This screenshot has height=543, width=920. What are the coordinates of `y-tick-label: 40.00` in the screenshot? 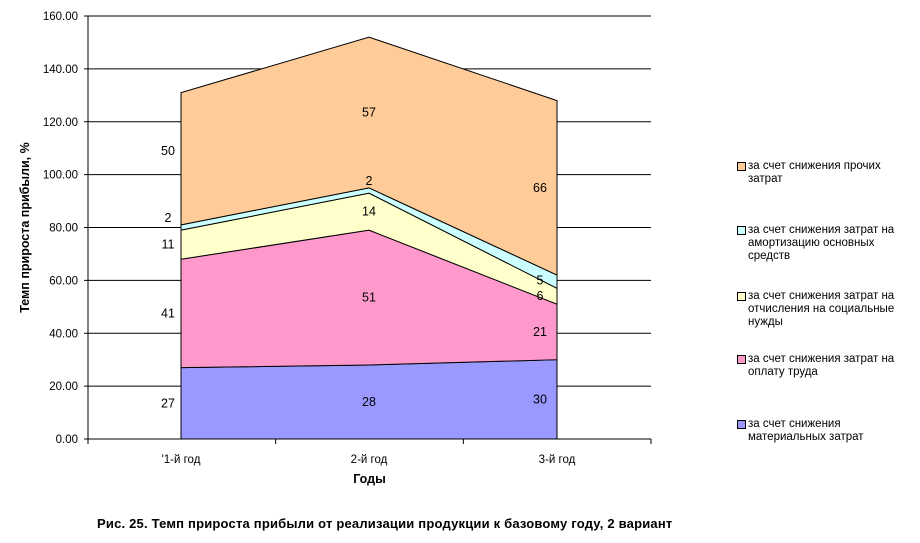 It's located at (63, 334).